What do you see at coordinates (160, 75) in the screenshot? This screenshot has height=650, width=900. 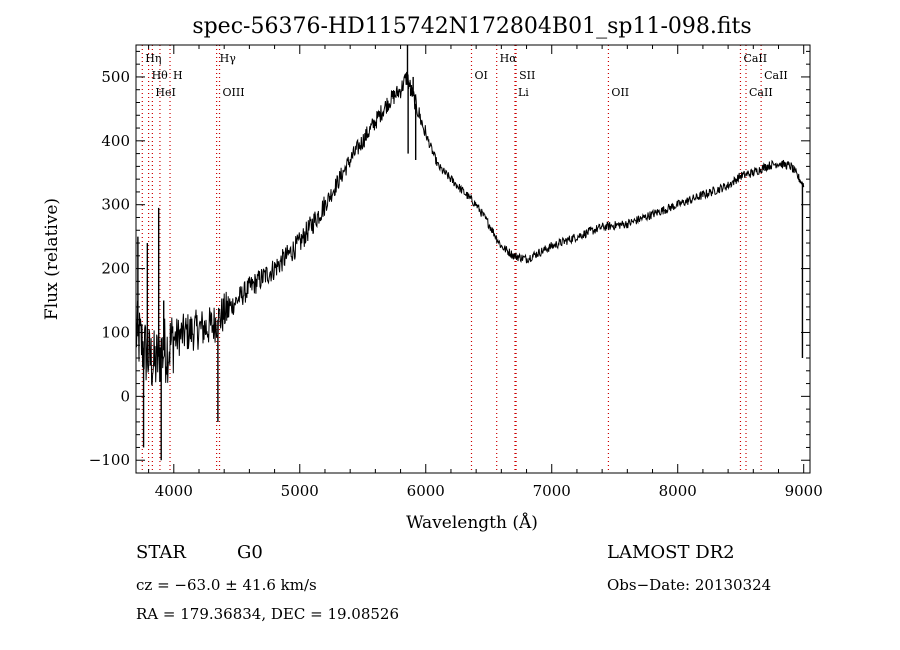 I see `spectral-line-label: Hθ` at bounding box center [160, 75].